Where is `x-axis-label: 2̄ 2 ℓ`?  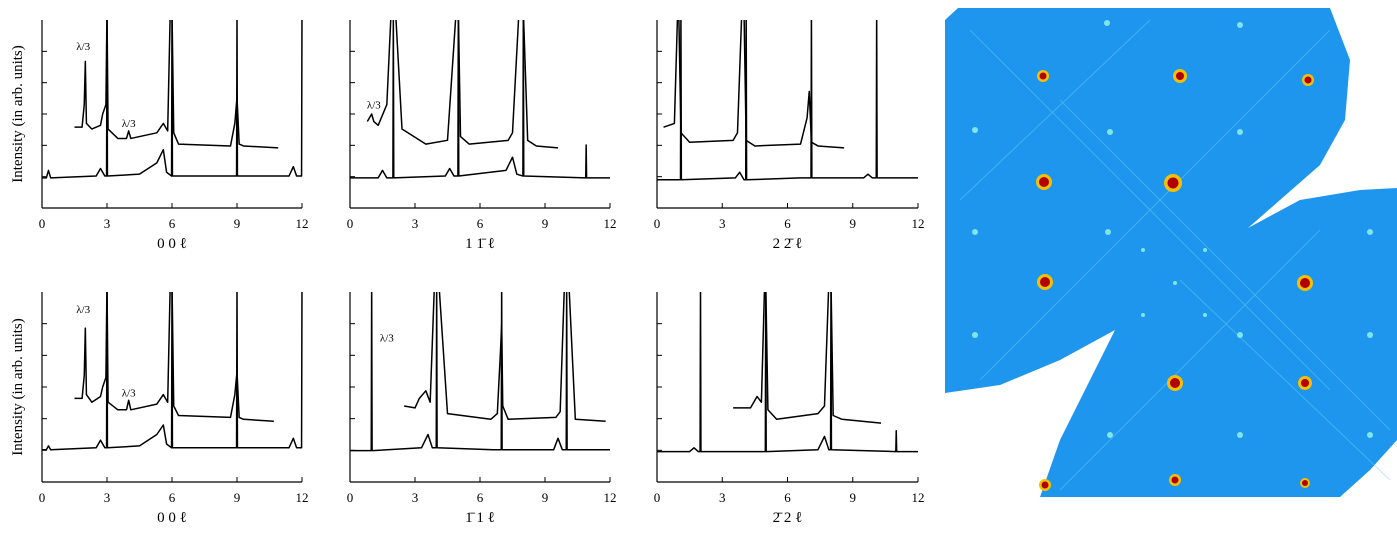 x-axis-label: 2̄ 2 ℓ is located at coordinates (788, 518).